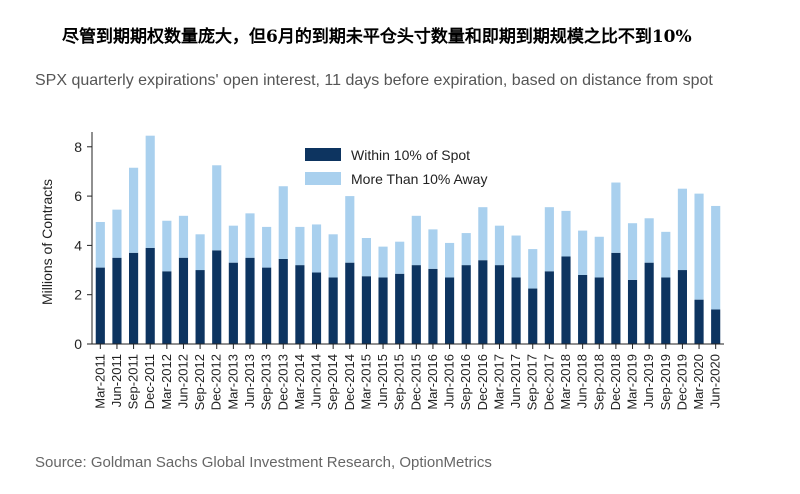 This screenshot has height=494, width=800. What do you see at coordinates (78, 295) in the screenshot?
I see `y-tick-label: 2` at bounding box center [78, 295].